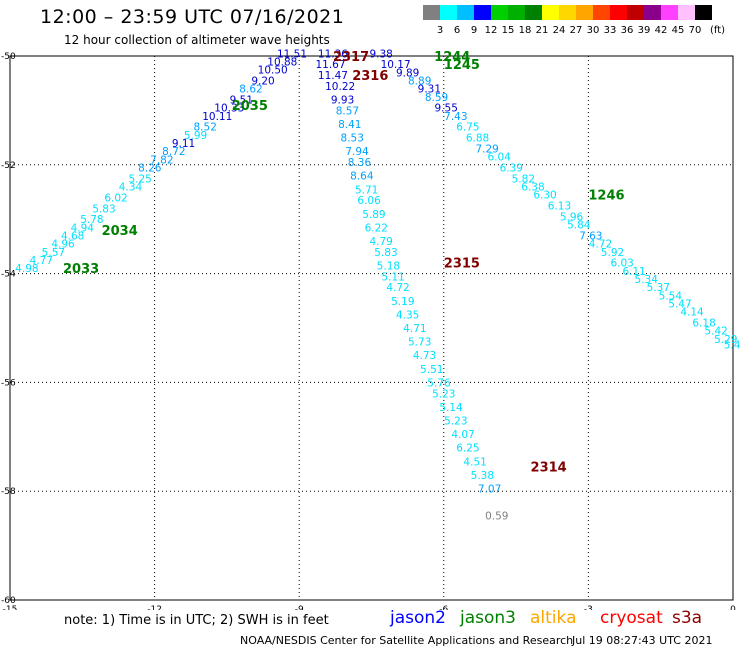 This screenshot has height=650, width=740. What do you see at coordinates (588, 607) in the screenshot?
I see `x-tick-label: -3` at bounding box center [588, 607].